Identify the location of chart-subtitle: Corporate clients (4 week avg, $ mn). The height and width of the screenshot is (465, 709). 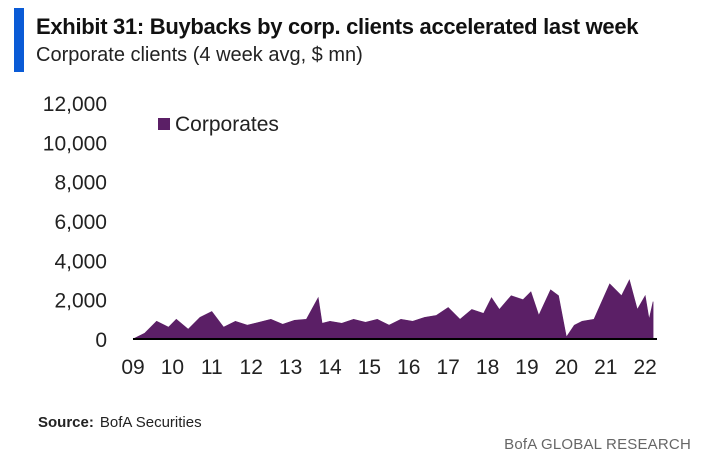
(199, 55).